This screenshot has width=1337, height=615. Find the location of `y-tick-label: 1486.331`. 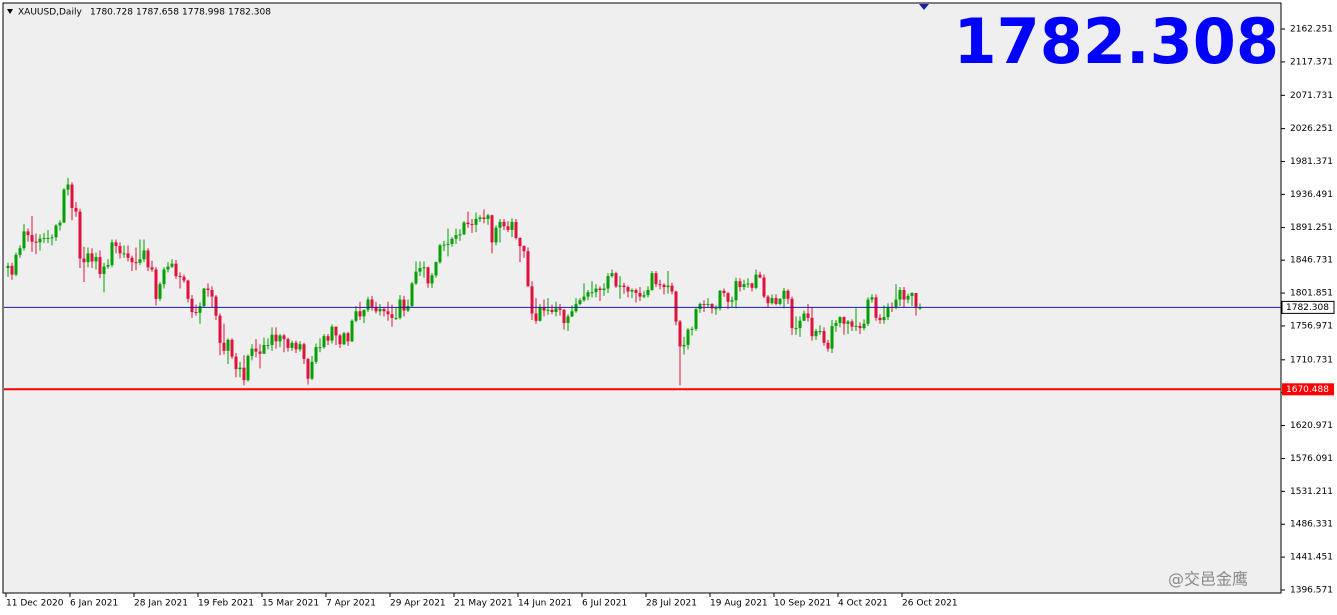

y-tick-label: 1486.331 is located at coordinates (1311, 525).